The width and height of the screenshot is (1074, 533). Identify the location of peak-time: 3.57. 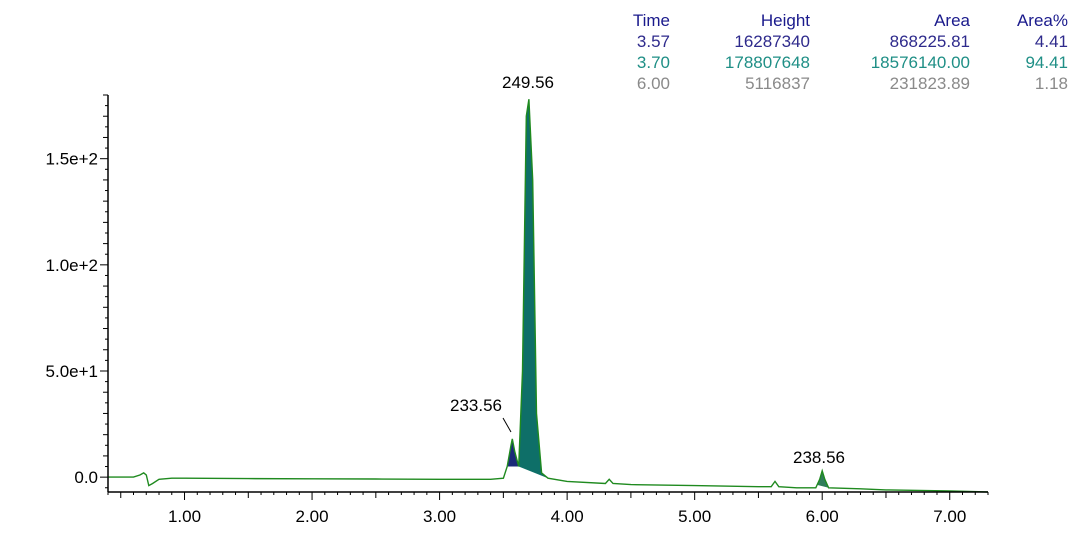
(653, 41).